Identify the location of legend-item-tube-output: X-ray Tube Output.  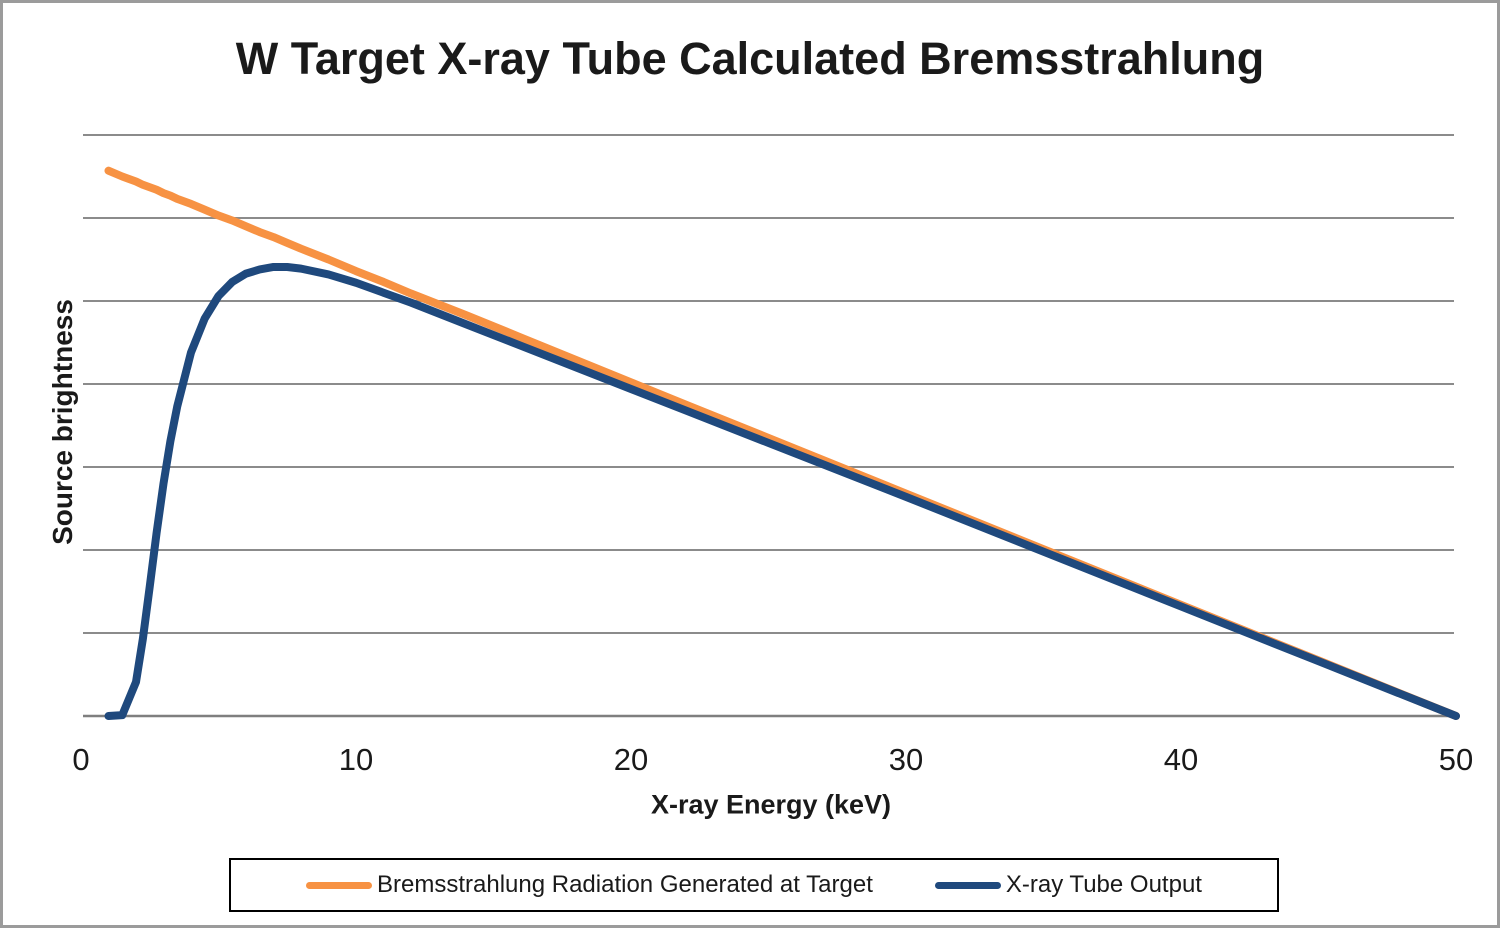
(1068, 885).